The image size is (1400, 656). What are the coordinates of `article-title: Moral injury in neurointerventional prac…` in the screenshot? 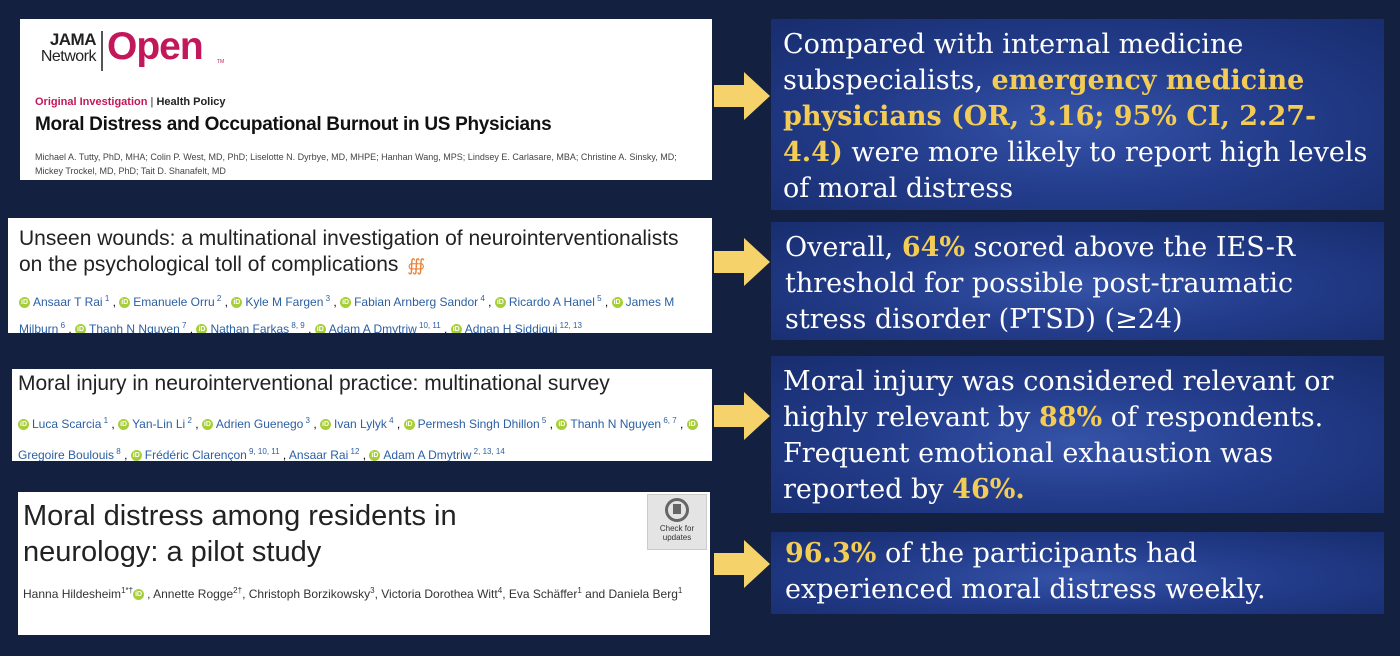 It's located at (314, 383).